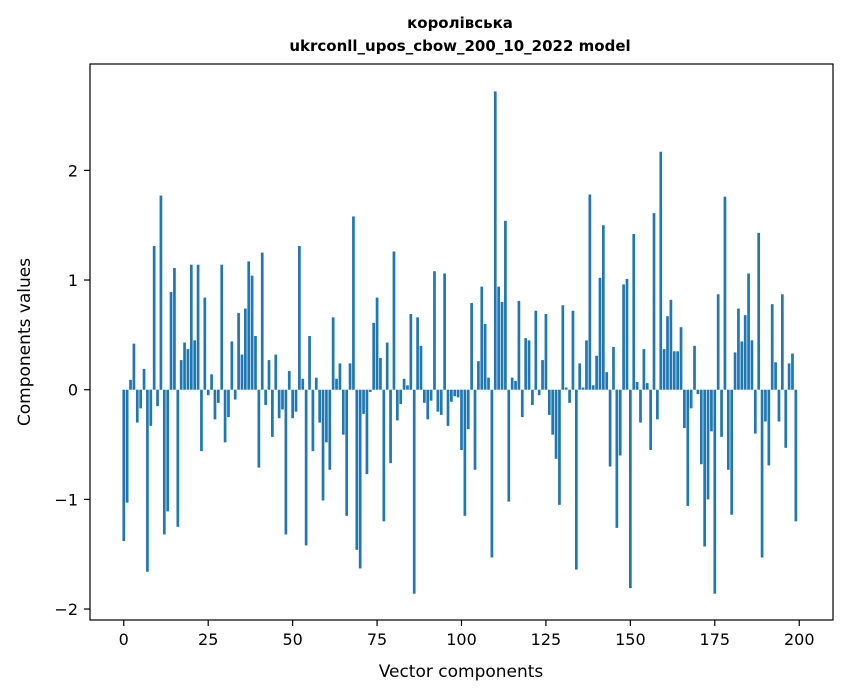  I want to click on x-axis-label: Vector components, so click(461, 672).